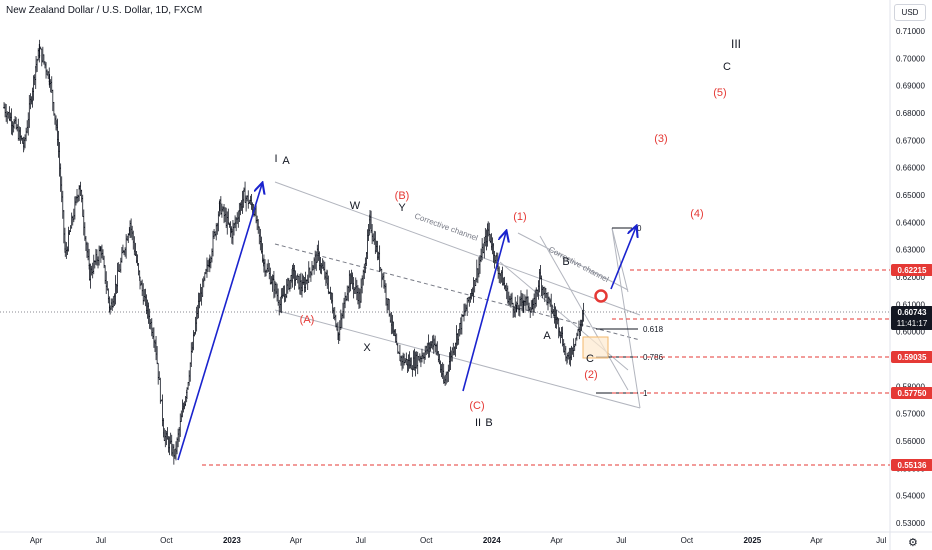  Describe the element at coordinates (232, 540) in the screenshot. I see `x-tick-label: 2023` at that location.